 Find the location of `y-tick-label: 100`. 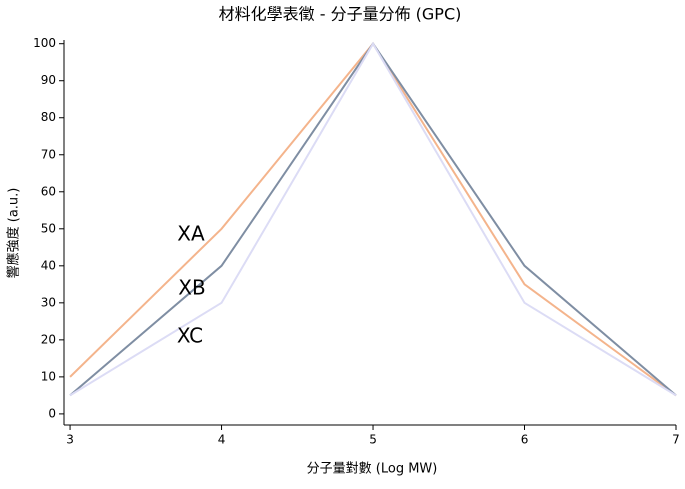

y-tick-label: 100 is located at coordinates (44, 43).